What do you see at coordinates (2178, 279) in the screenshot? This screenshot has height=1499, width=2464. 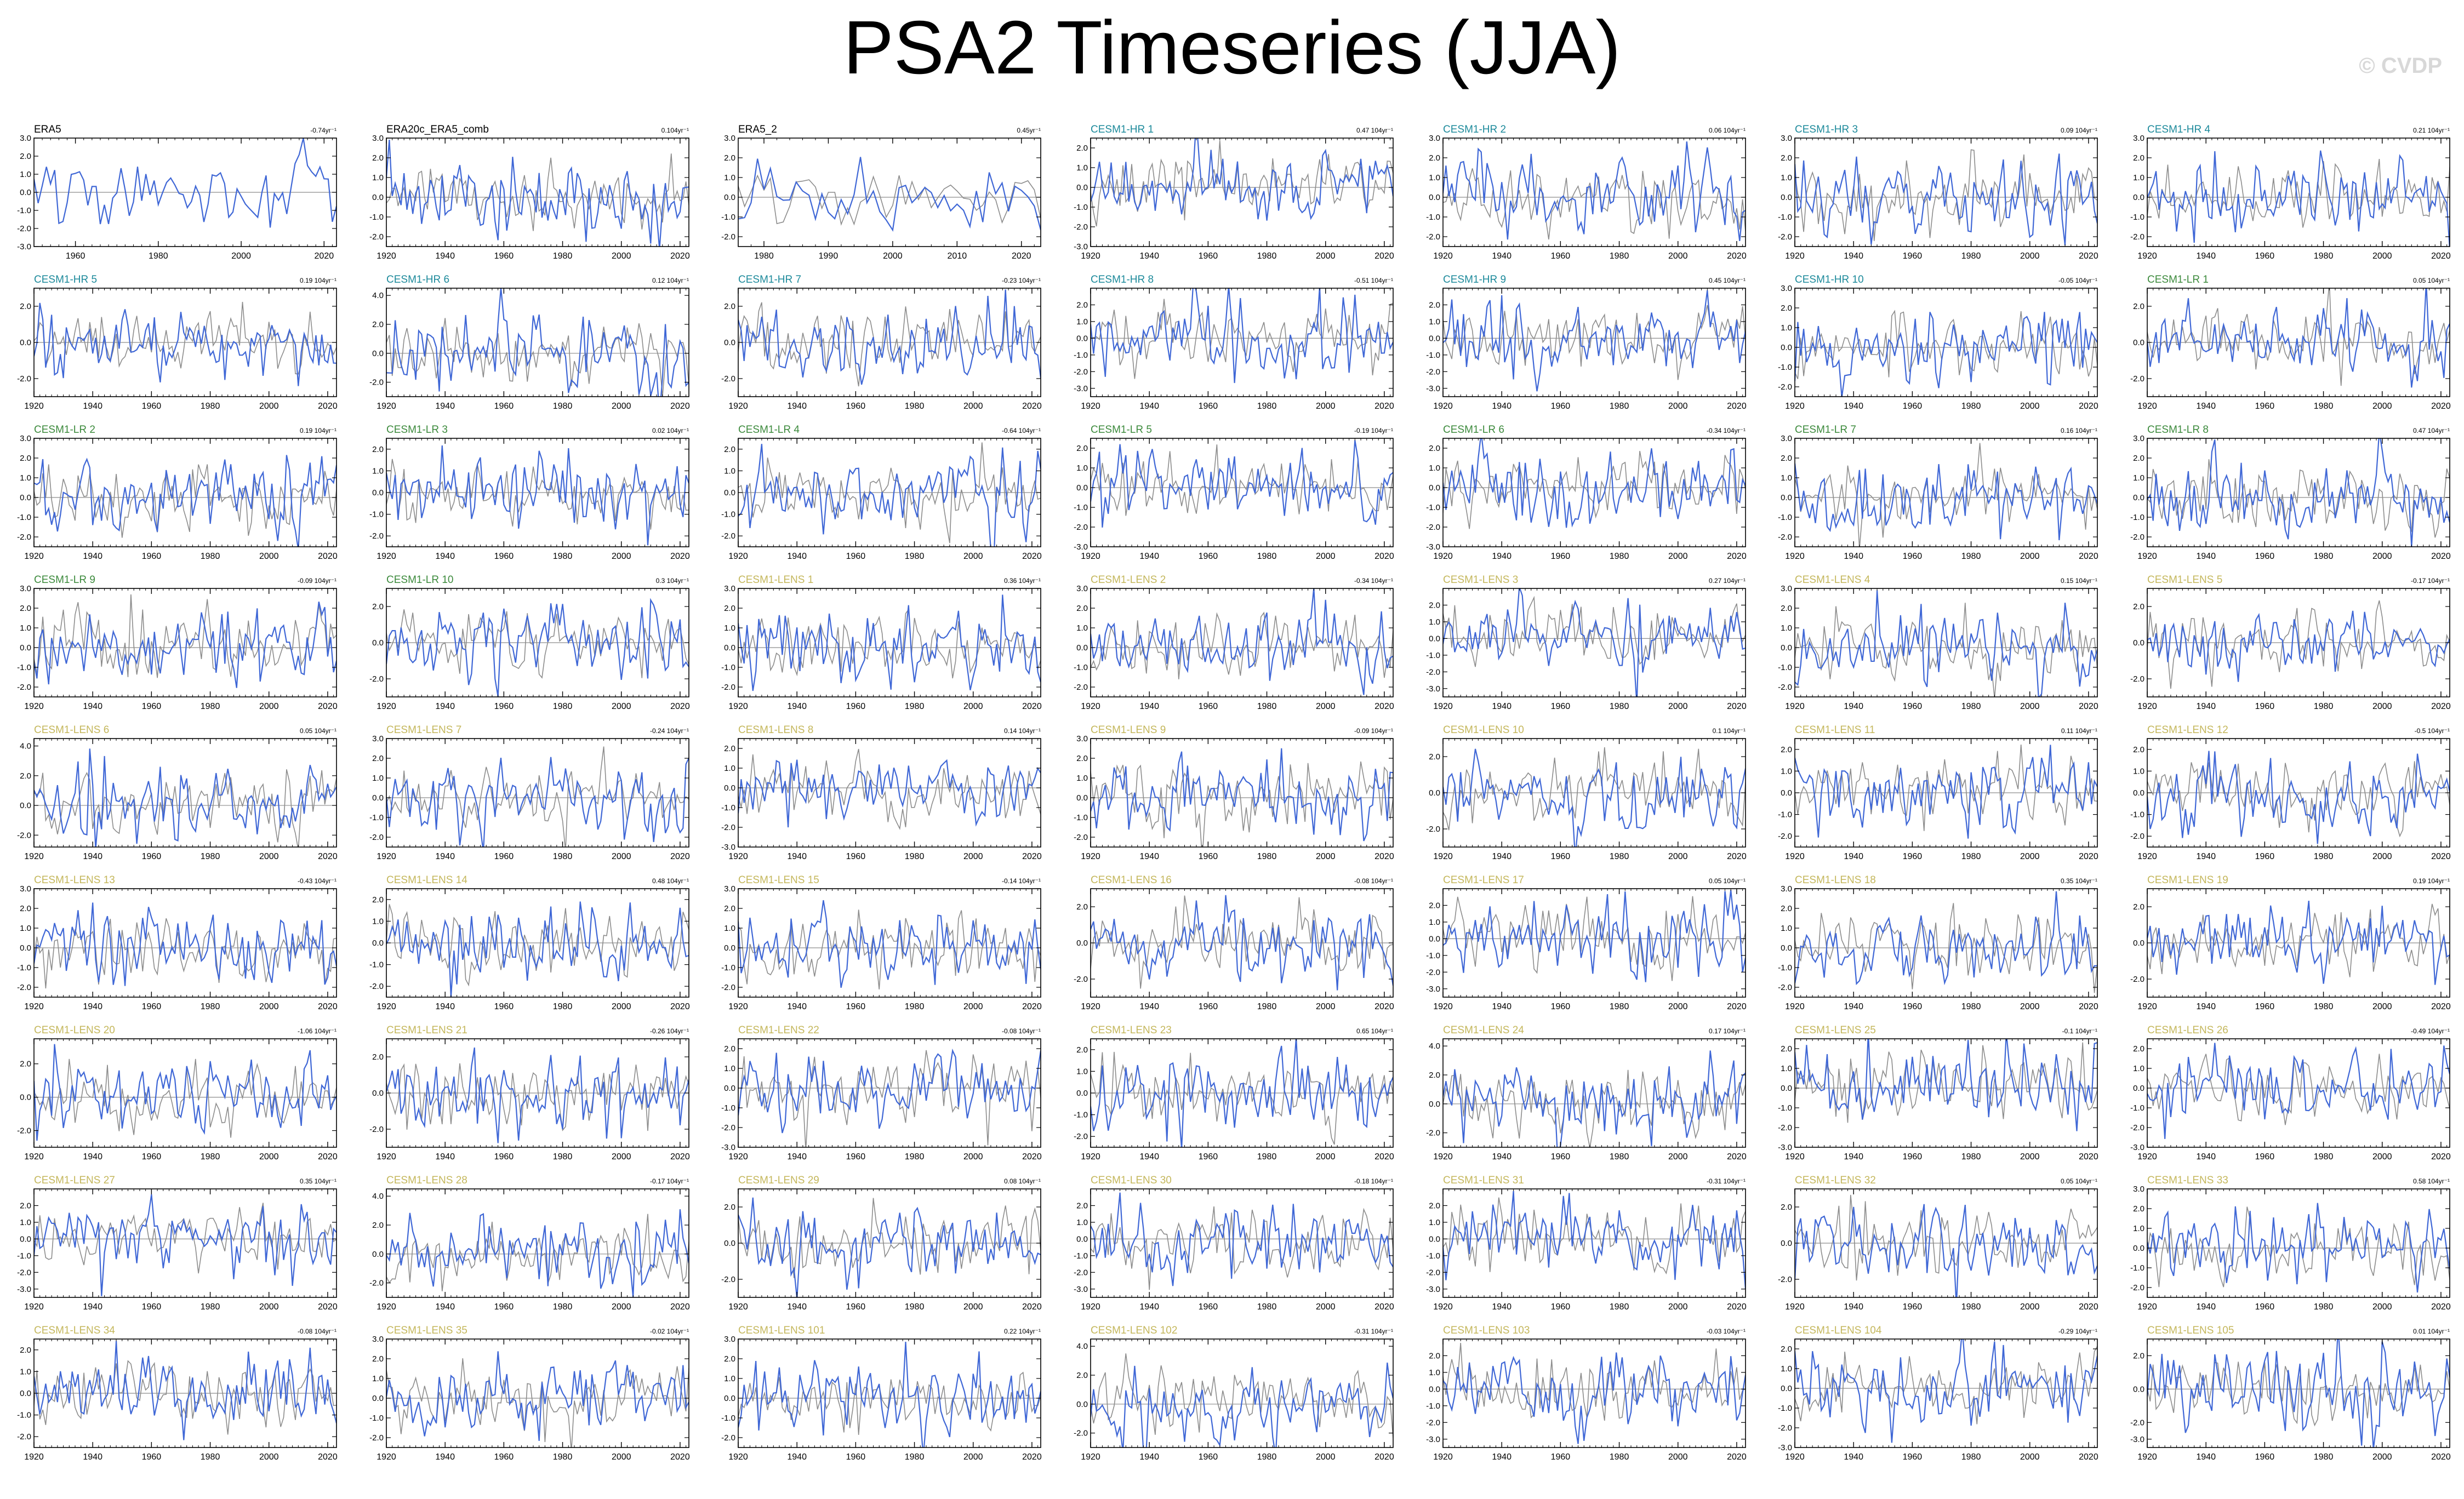 I see `panel-title: CESM1-LR 1` at bounding box center [2178, 279].